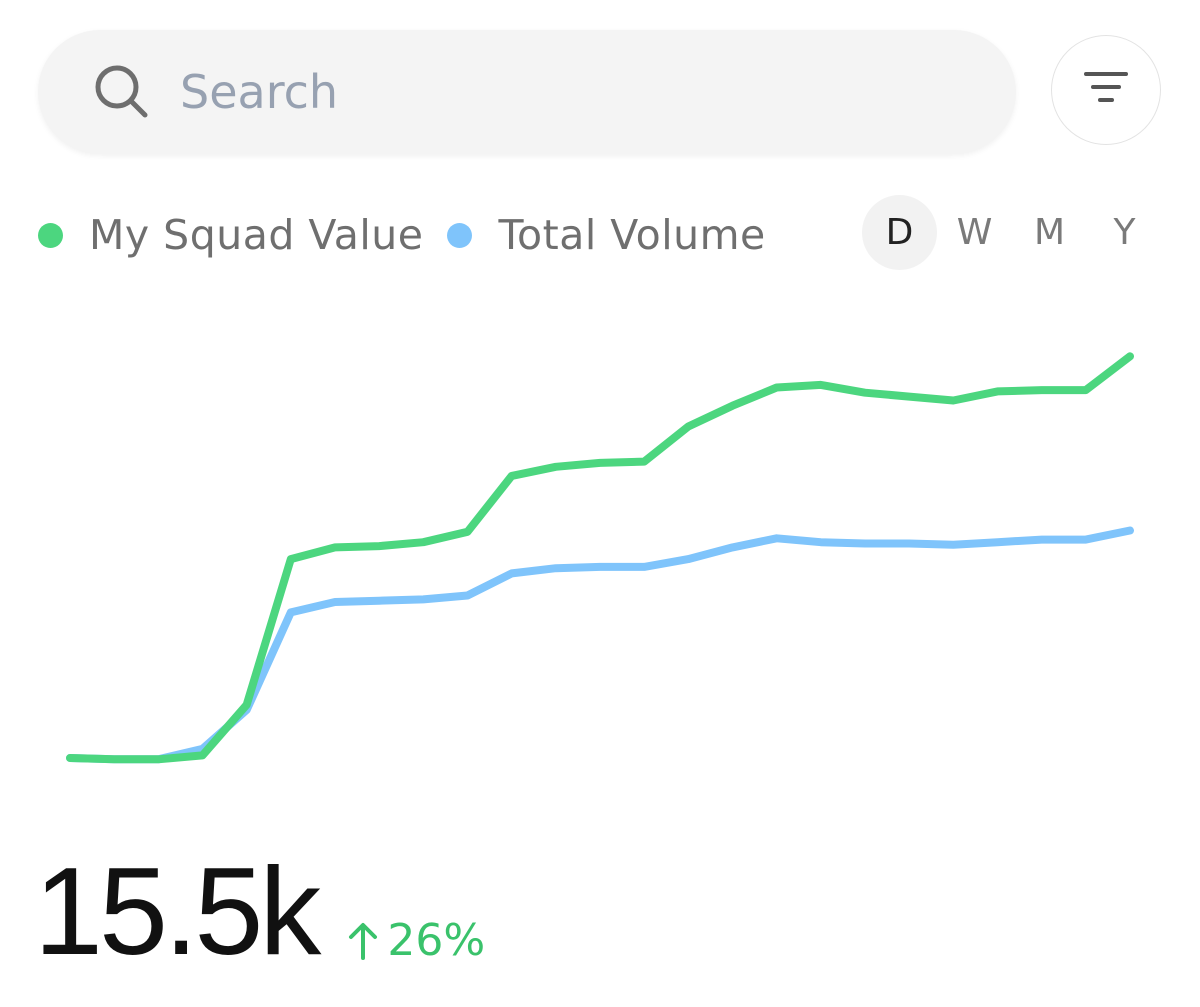  I want to click on change-indicator: 26%, so click(416, 940).